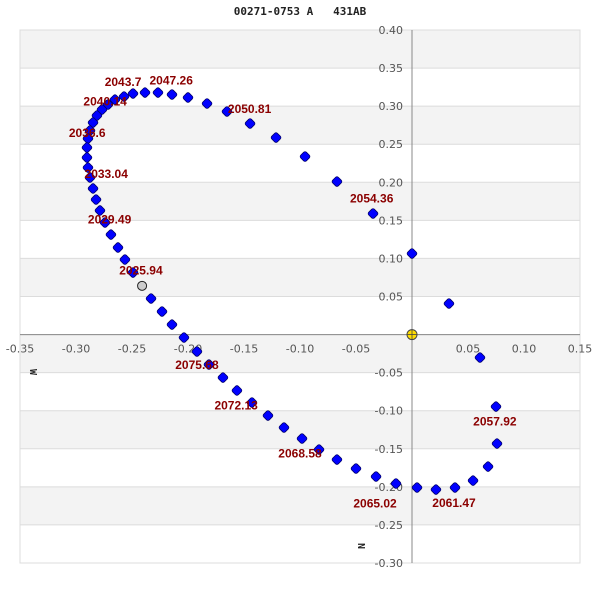  Describe the element at coordinates (172, 80) in the screenshot. I see `epoch-label: 2047.26` at that location.